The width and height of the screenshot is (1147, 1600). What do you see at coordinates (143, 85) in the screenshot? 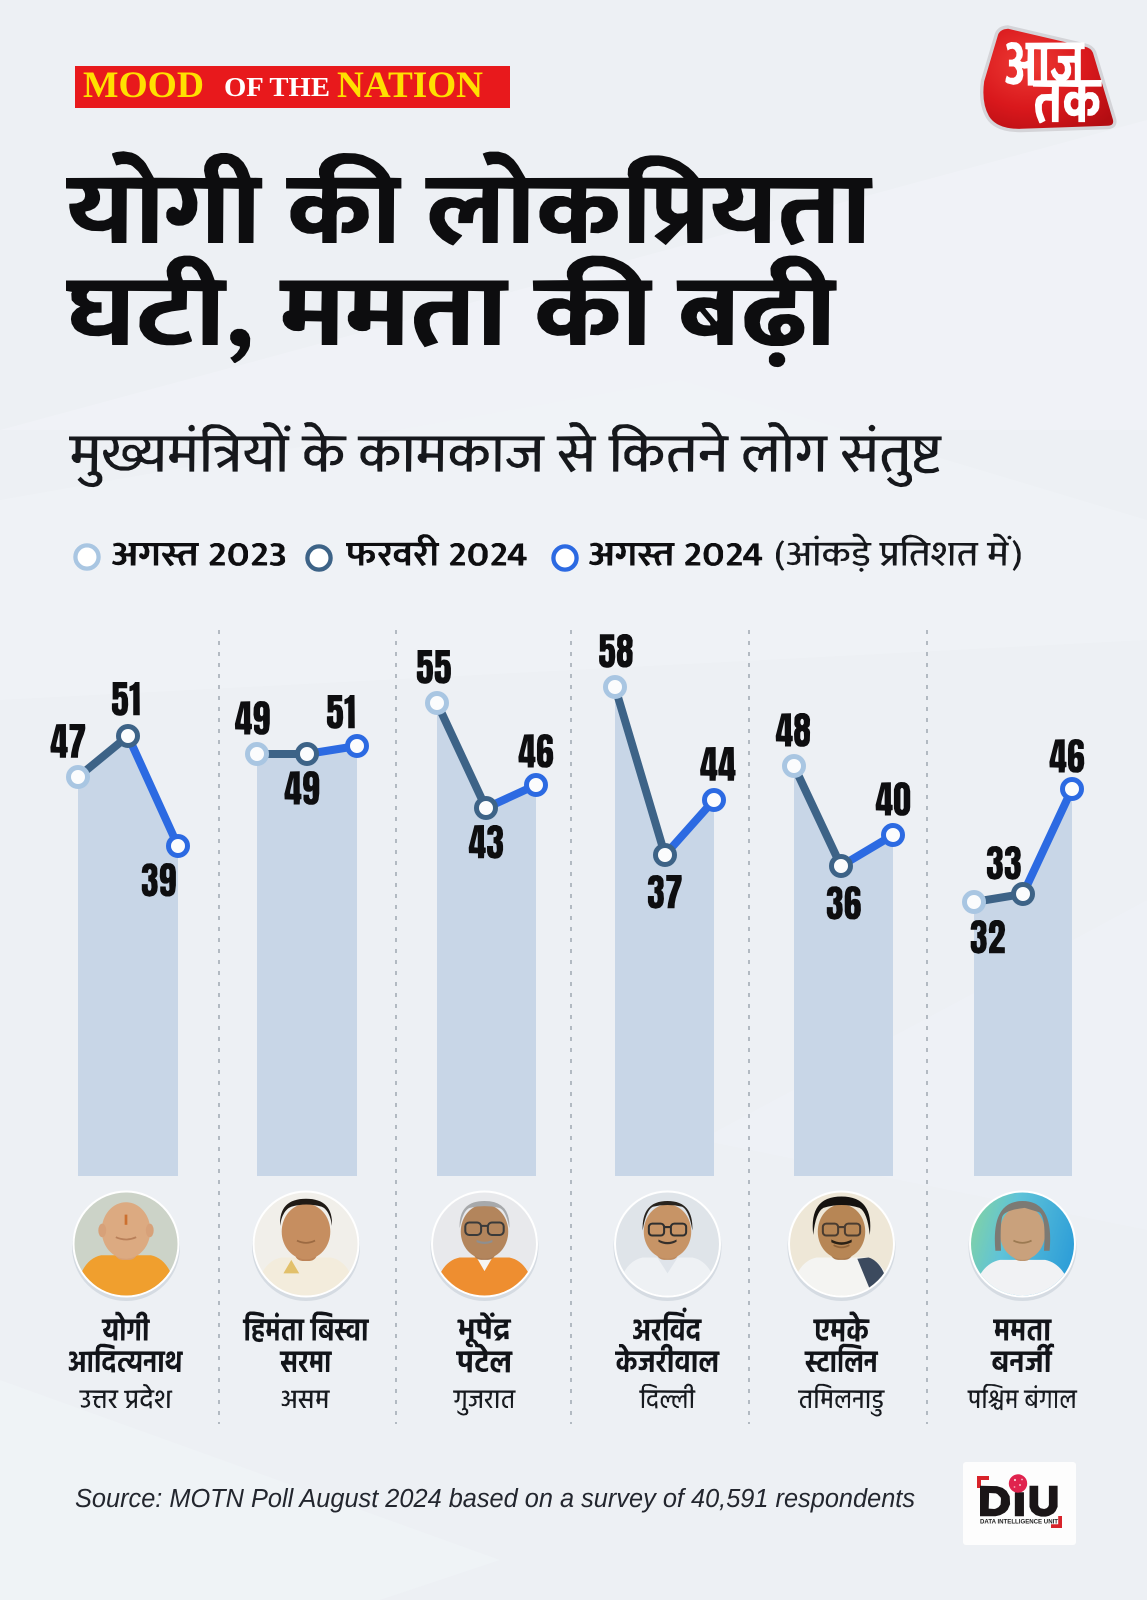
I see `svg-text: MOOD` at bounding box center [143, 85].